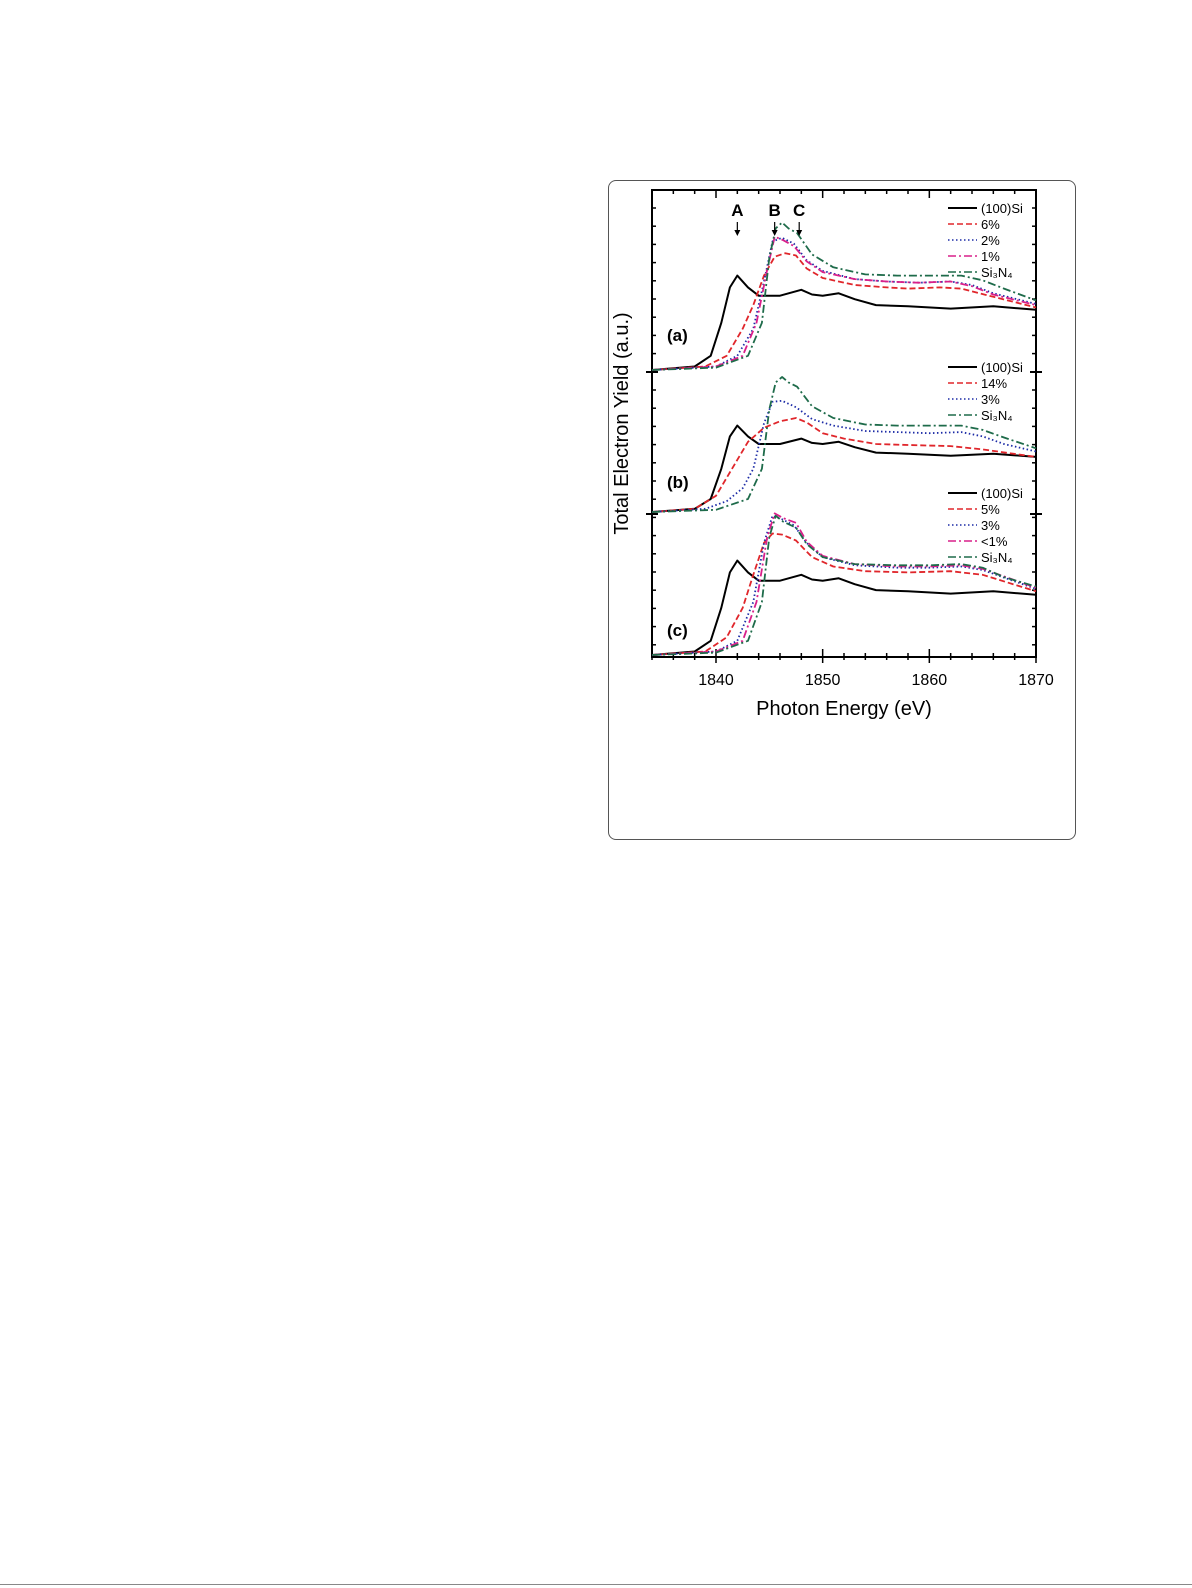  What do you see at coordinates (799, 210) in the screenshot?
I see `feature-marker-label: C` at bounding box center [799, 210].